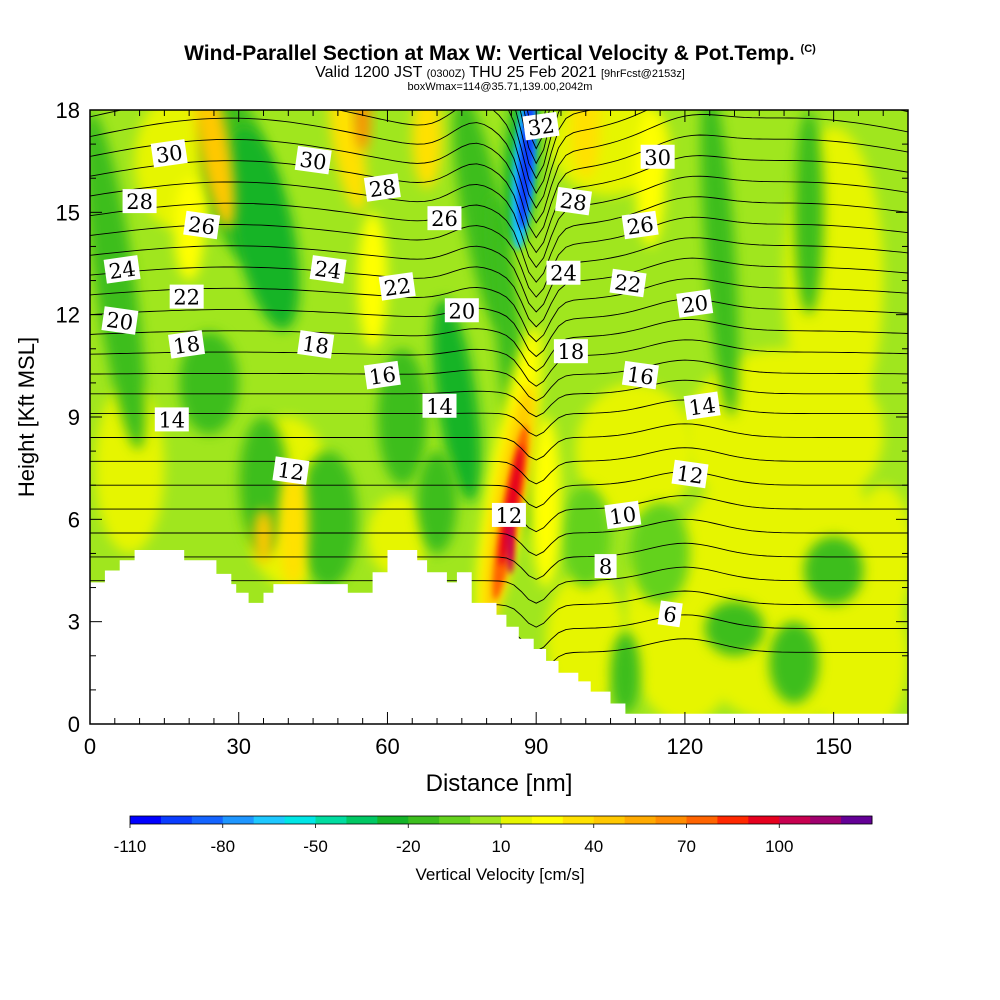  Describe the element at coordinates (779, 846) in the screenshot. I see `colorbar-tick-label: 100` at that location.